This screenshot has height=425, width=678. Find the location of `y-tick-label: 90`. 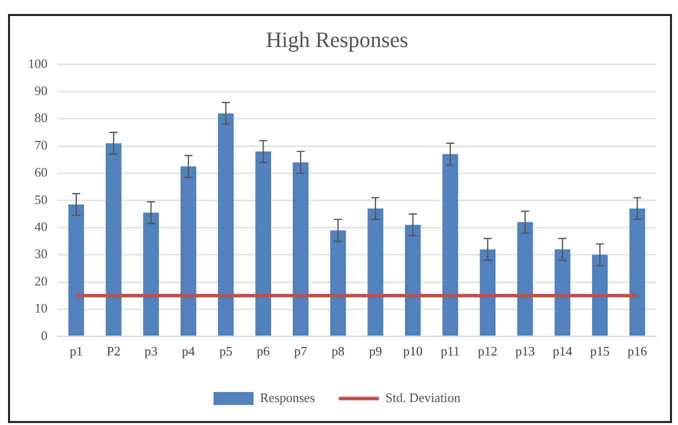

y-tick-label: 90 is located at coordinates (41, 90).